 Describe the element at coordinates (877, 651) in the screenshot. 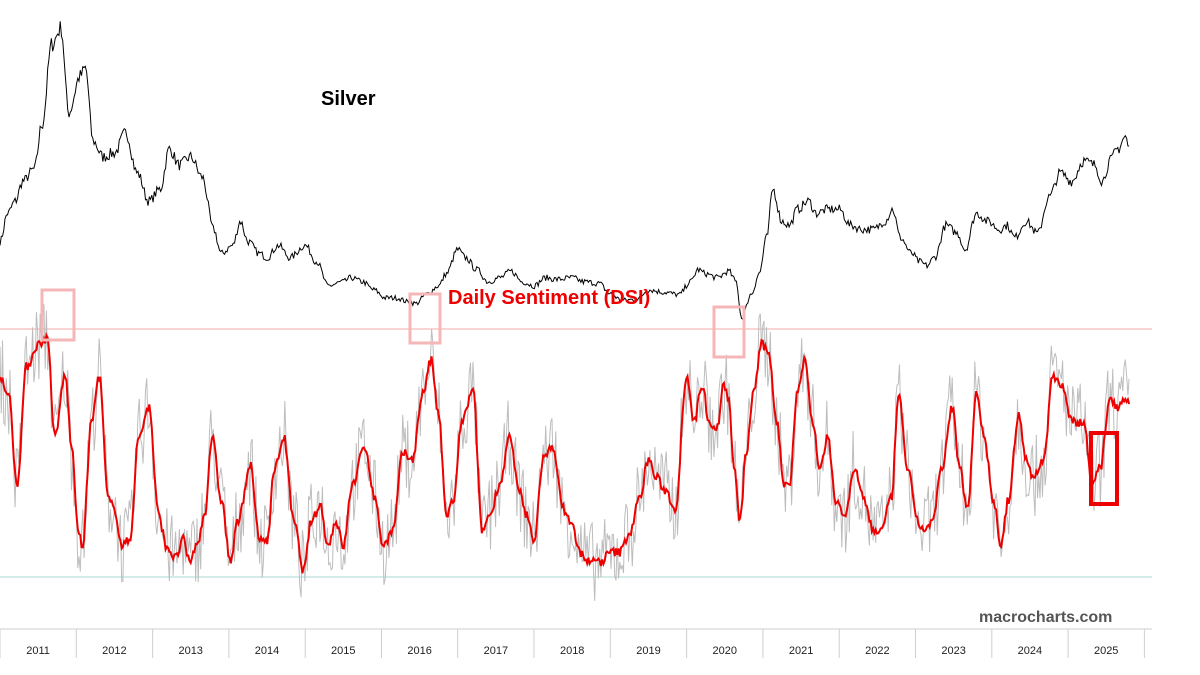

I see `x-tick-label: 2022` at that location.